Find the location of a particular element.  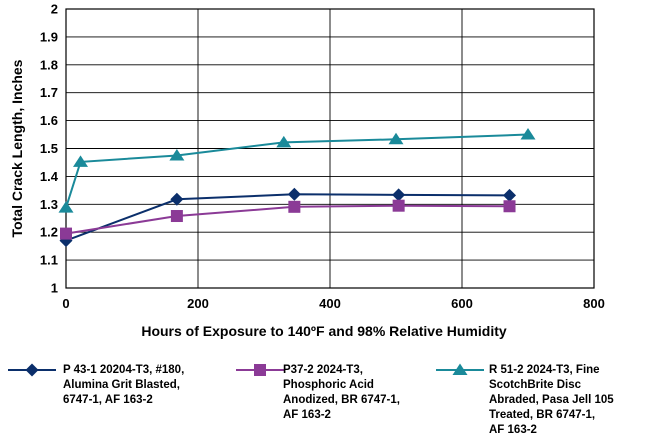

legend-label-line: Anodized, BR 6747-1, is located at coordinates (341, 400).